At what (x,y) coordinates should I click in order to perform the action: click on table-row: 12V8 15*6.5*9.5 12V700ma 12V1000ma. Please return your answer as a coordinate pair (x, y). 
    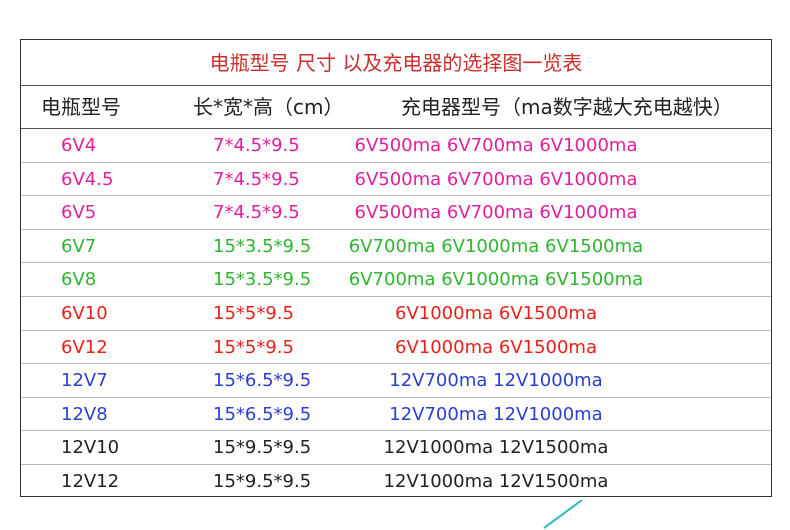
    Looking at the image, I should click on (396, 415).